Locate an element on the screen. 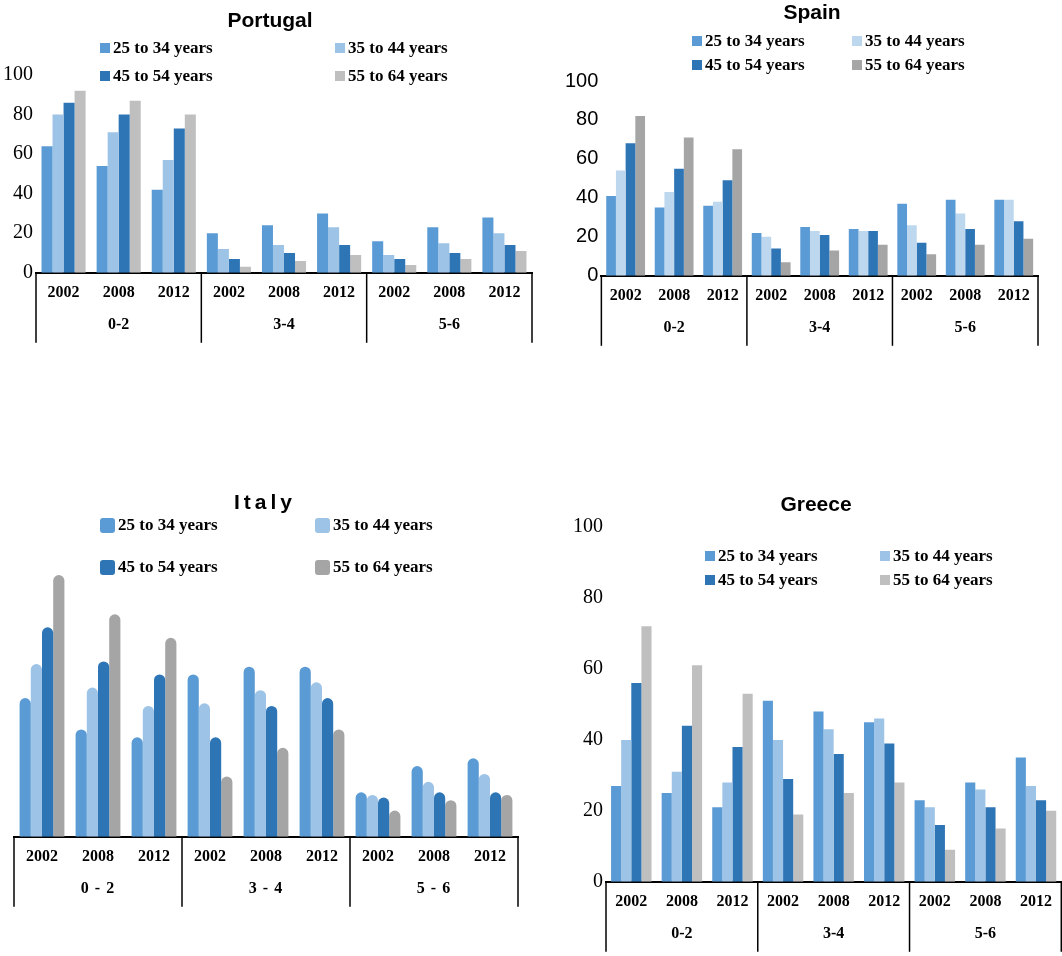 Image resolution: width=1062 pixels, height=956 pixels. y-tick-label: 40 is located at coordinates (23, 191).